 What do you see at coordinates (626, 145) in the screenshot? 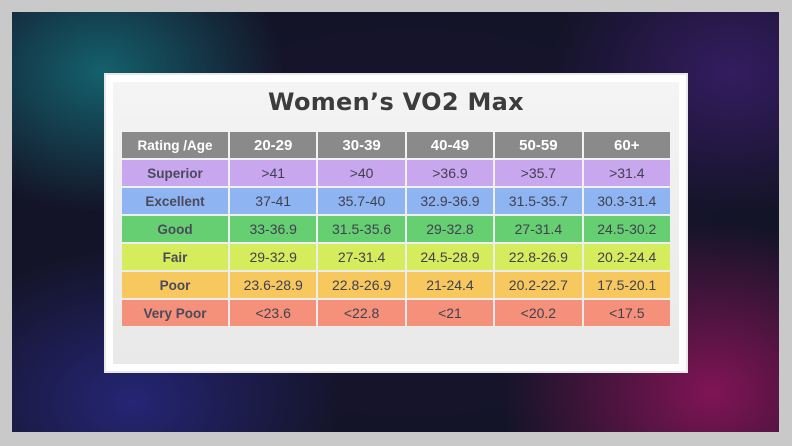
I see `column-header: 60+` at bounding box center [626, 145].